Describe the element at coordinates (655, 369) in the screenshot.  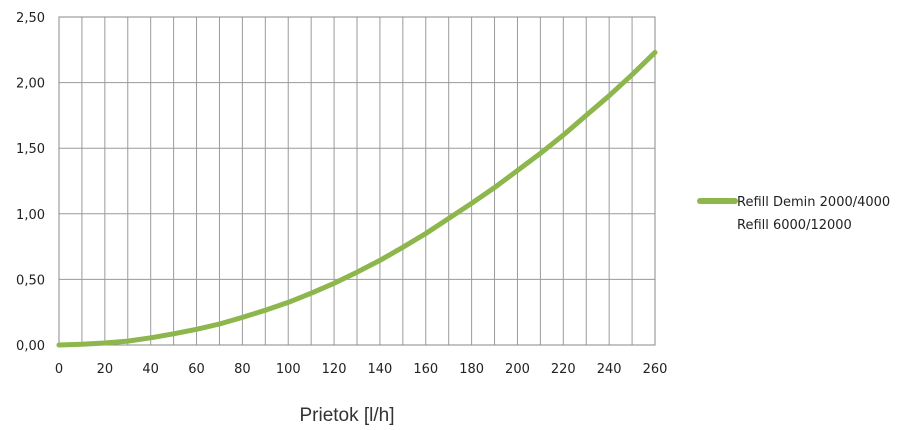
I see `x-tick-label: 260` at that location.